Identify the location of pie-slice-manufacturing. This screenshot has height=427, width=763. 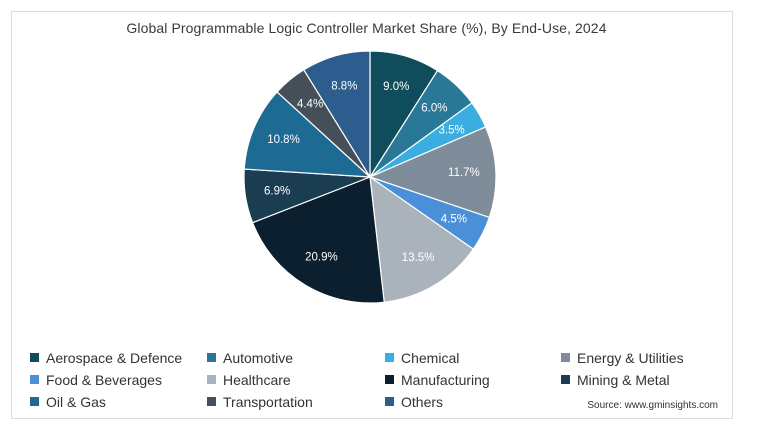
(318, 240).